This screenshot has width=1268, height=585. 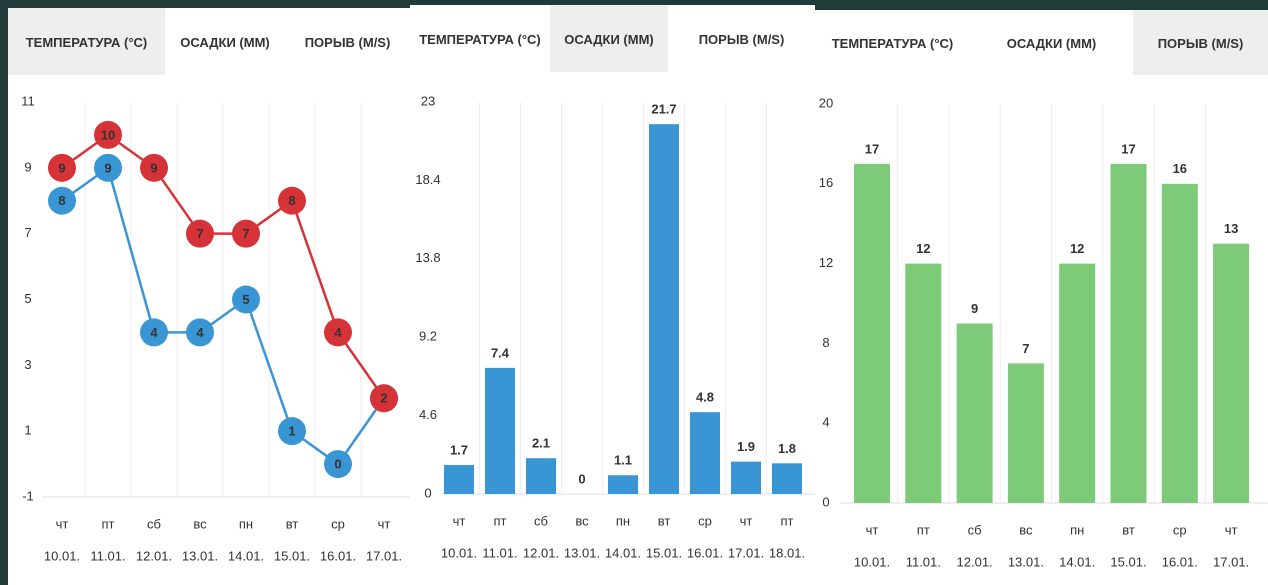 What do you see at coordinates (383, 398) in the screenshot?
I see `point-label: 2` at bounding box center [383, 398].